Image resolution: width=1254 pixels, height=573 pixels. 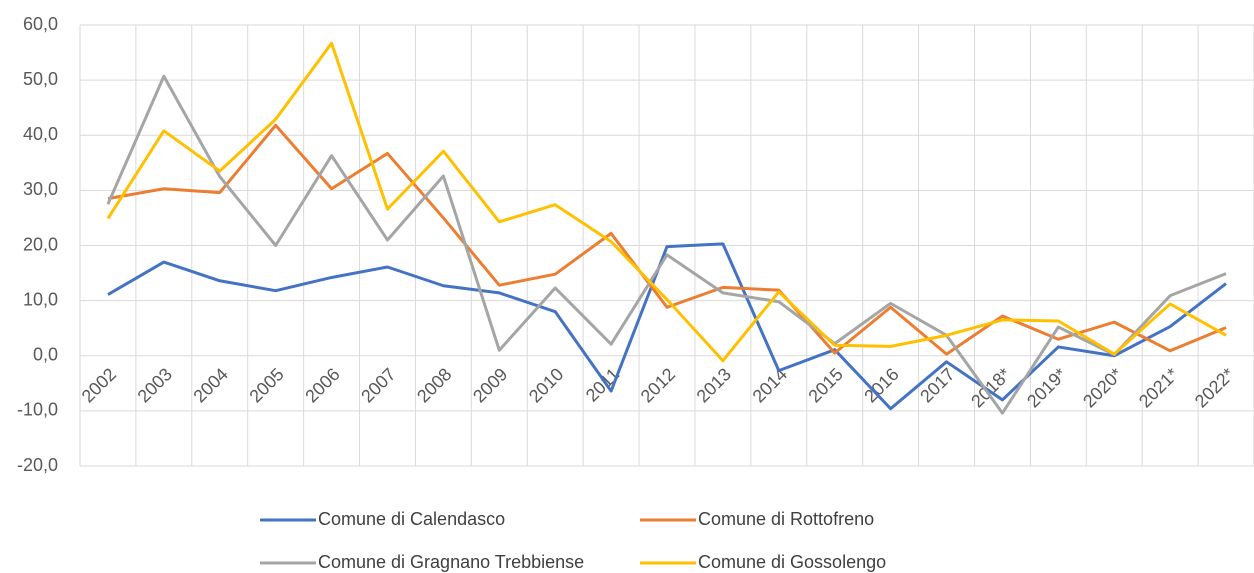 What do you see at coordinates (40, 134) in the screenshot?
I see `y-tick-label: 40,0` at bounding box center [40, 134].